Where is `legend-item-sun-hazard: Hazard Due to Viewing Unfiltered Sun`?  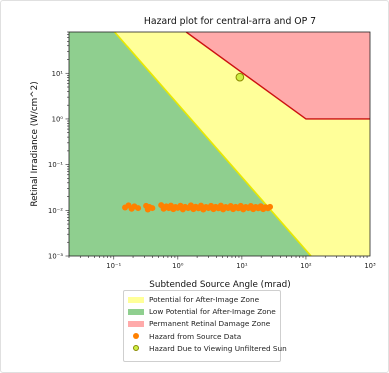
legend-item-sun-hazard: Hazard Due to Viewing Unfiltered Sun is located at coordinates (207, 348).